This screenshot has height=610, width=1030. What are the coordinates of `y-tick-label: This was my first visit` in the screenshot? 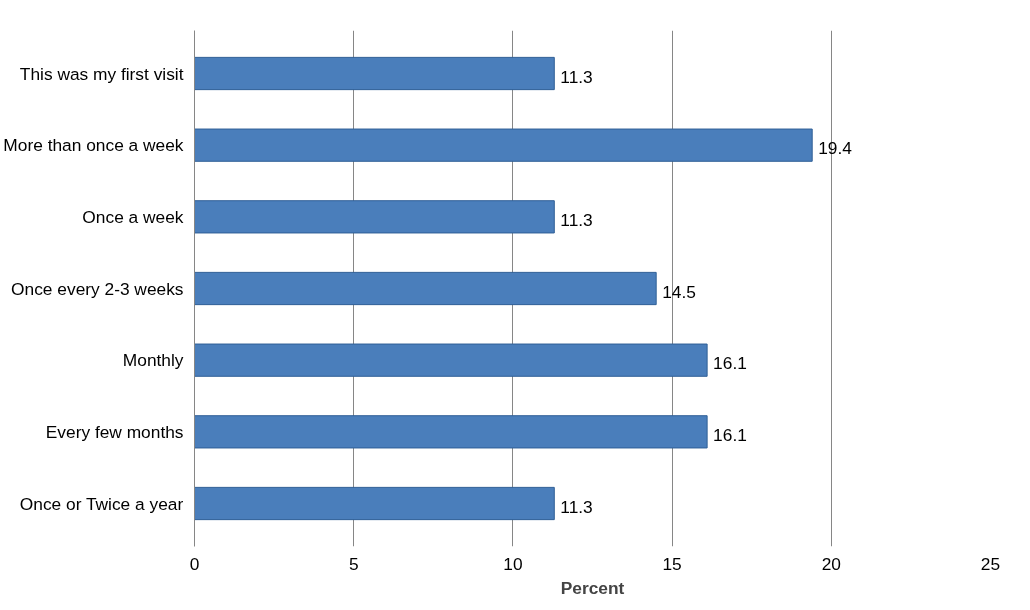 It's located at (101, 73).